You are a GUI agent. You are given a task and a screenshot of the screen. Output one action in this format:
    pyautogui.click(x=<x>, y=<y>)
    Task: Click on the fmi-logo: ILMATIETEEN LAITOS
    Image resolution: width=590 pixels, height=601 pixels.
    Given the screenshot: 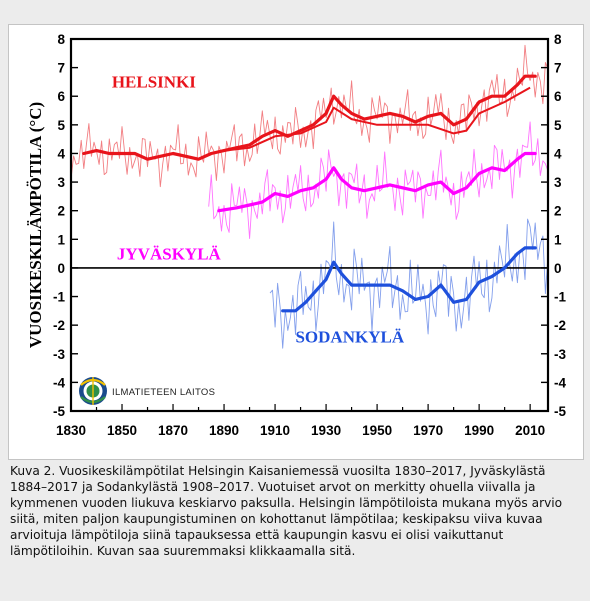 What is the action you would take?
    pyautogui.click(x=147, y=391)
    